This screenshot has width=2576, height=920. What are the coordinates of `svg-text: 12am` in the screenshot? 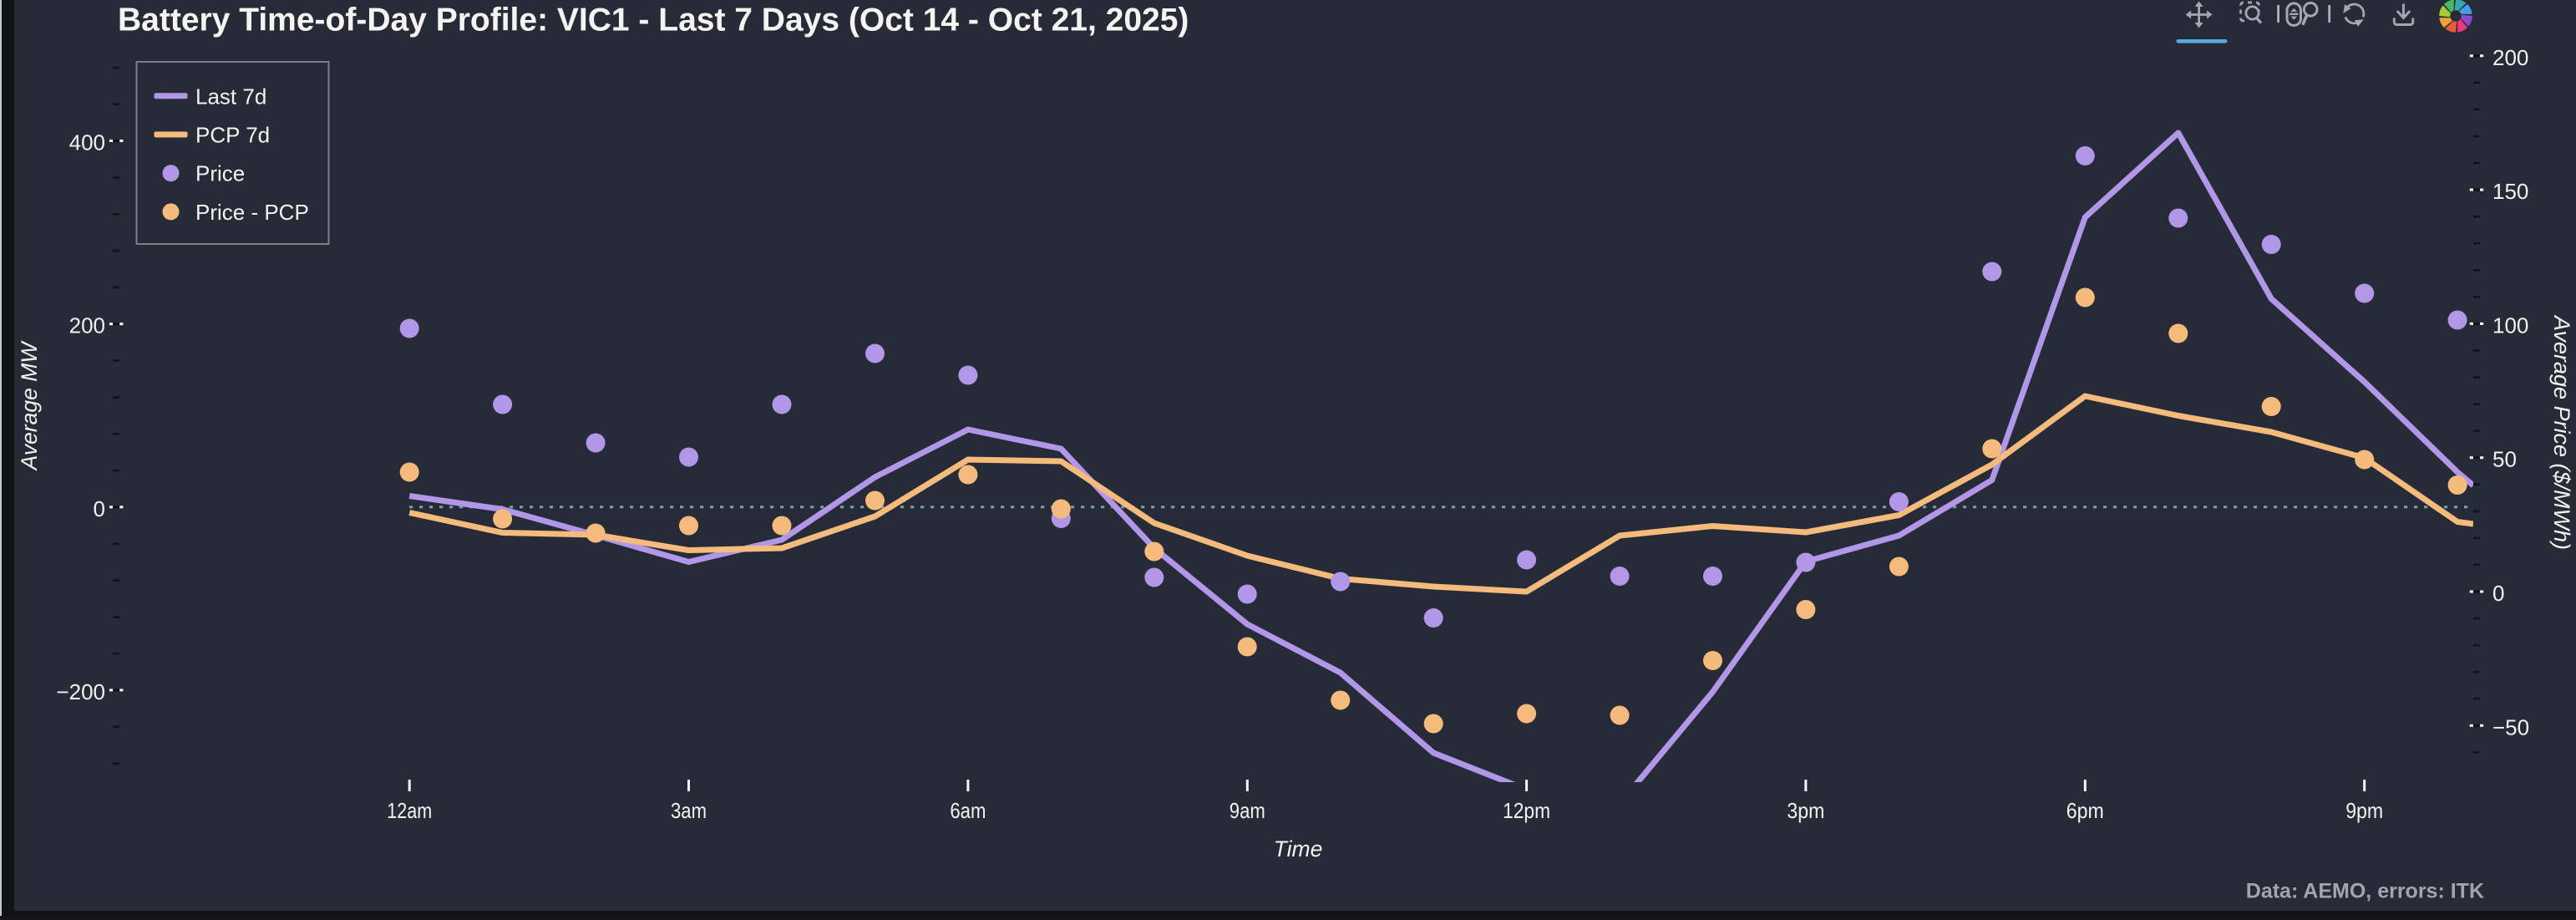 It's located at (409, 810).